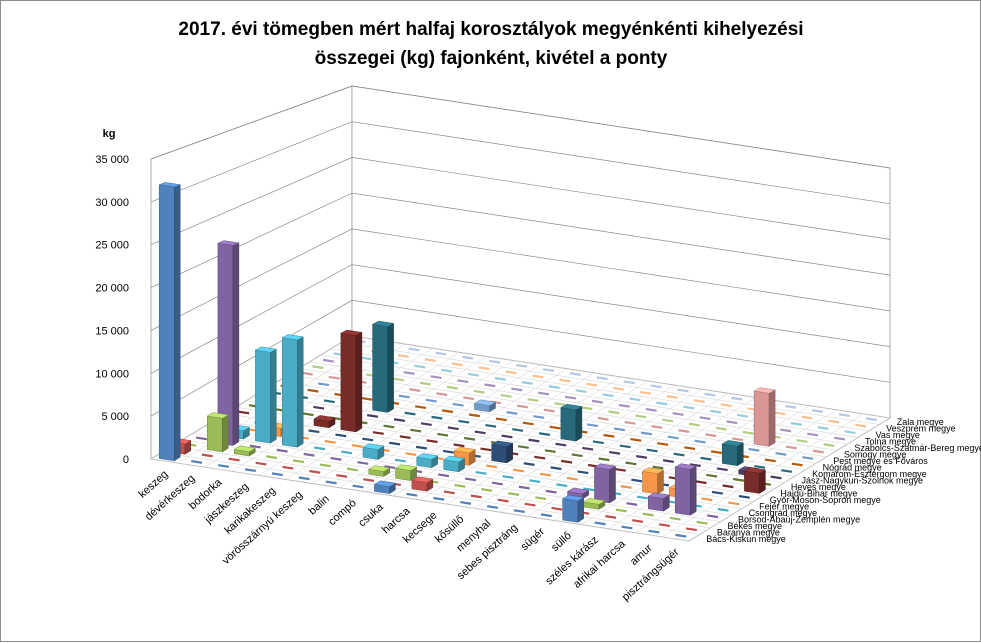 The width and height of the screenshot is (981, 643). Describe the element at coordinates (112, 331) in the screenshot. I see `y-tick-label: 15 000` at that location.